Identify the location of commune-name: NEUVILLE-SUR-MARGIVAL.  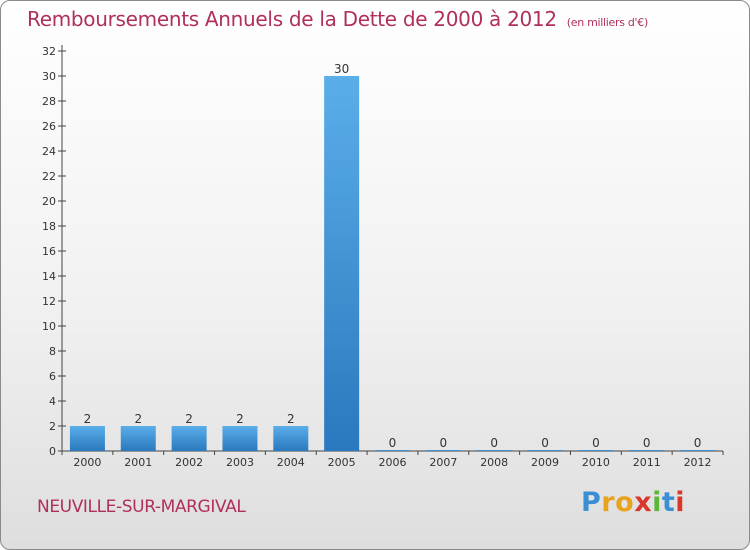
(141, 507).